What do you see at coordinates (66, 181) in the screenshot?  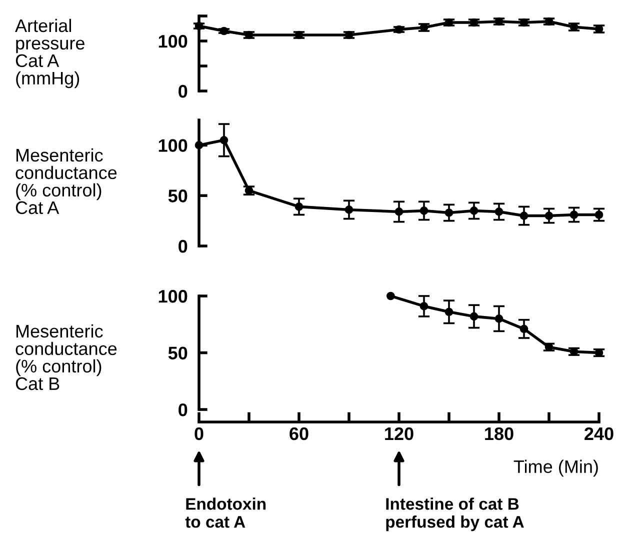 I see `y-axis-title: Mesenteric conductance (% control) Cat A` at bounding box center [66, 181].